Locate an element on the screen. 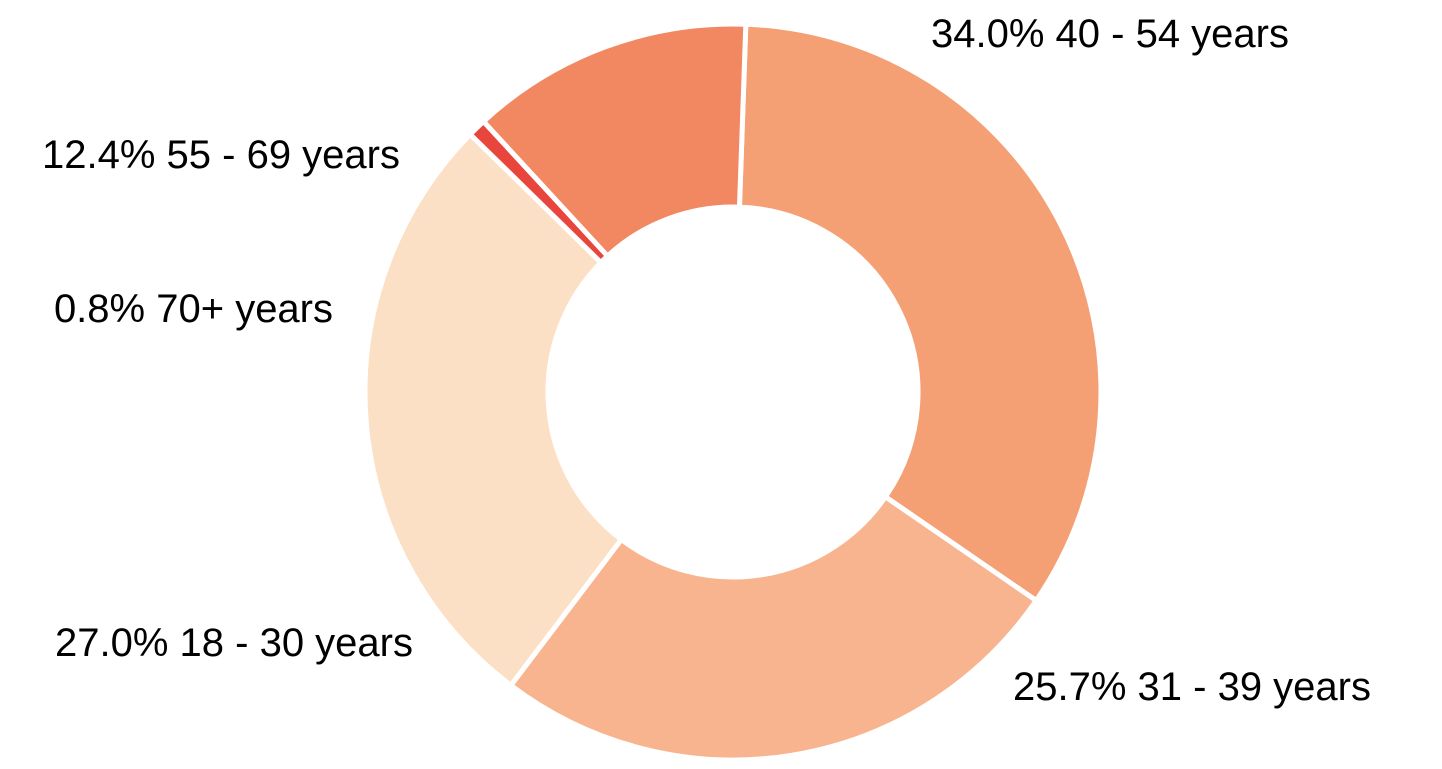 The height and width of the screenshot is (769, 1442). donut-slice-31-39-years is located at coordinates (773, 628).